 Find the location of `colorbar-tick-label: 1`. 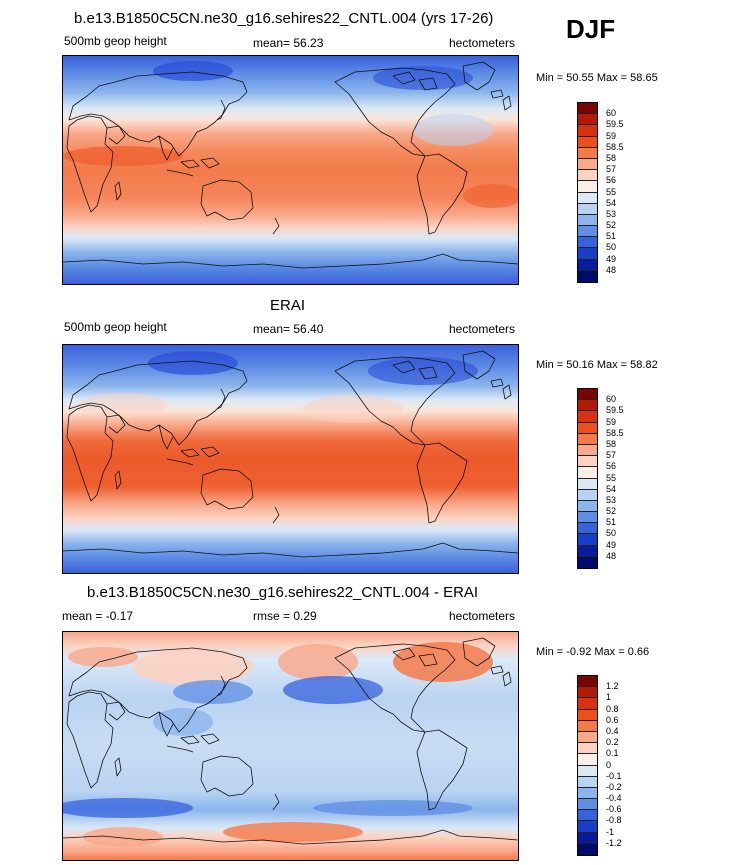

colorbar-tick-label: 1 is located at coordinates (609, 697).